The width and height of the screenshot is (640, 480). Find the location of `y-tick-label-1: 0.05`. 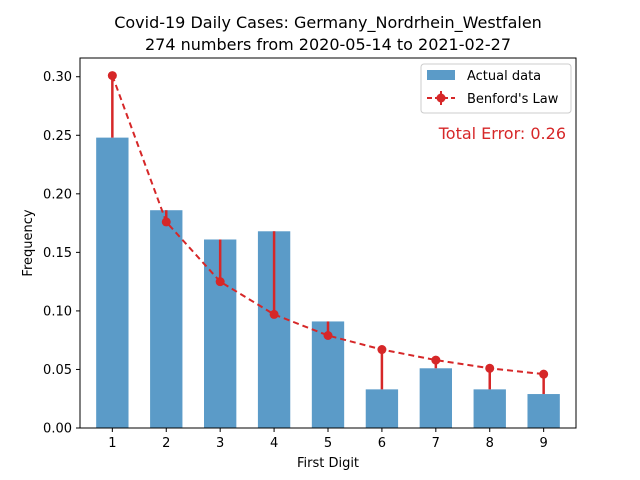

y-tick-label-1: 0.05 is located at coordinates (57, 370).